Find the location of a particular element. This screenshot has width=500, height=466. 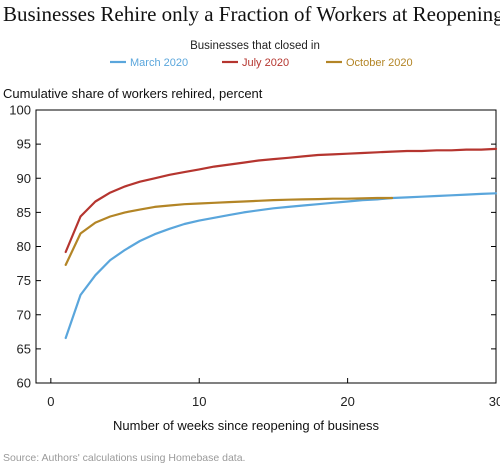

x-tick-label: 0 is located at coordinates (50, 401).